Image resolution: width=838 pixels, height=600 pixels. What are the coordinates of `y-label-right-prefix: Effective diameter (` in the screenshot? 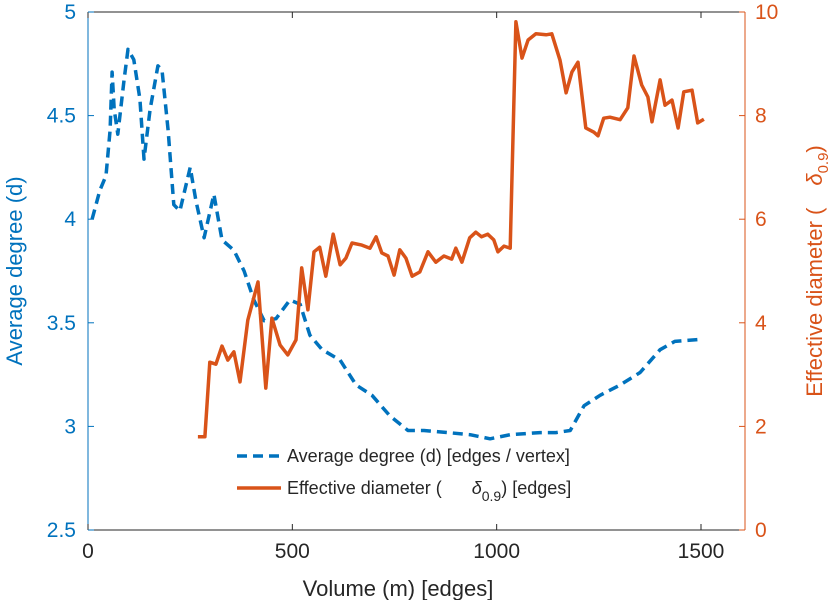 It's located at (814, 302).